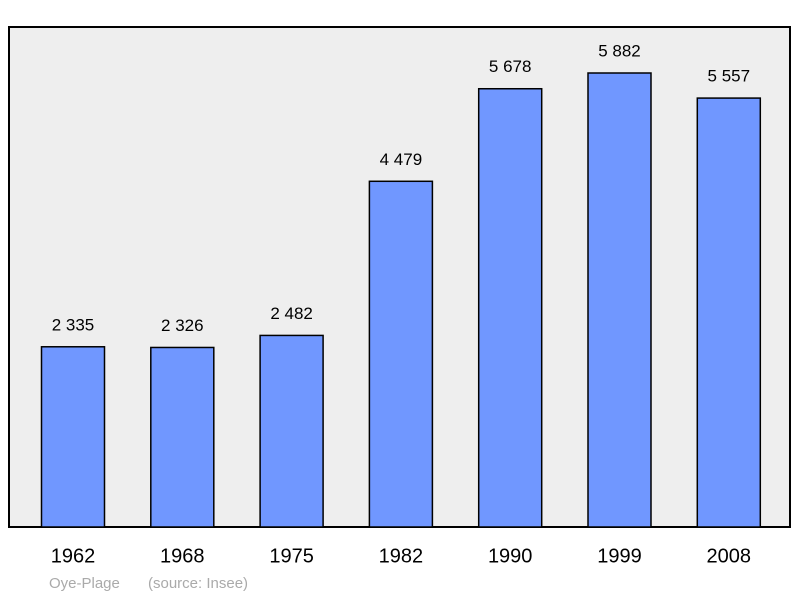  What do you see at coordinates (401, 159) in the screenshot?
I see `value-label: 4 479` at bounding box center [401, 159].